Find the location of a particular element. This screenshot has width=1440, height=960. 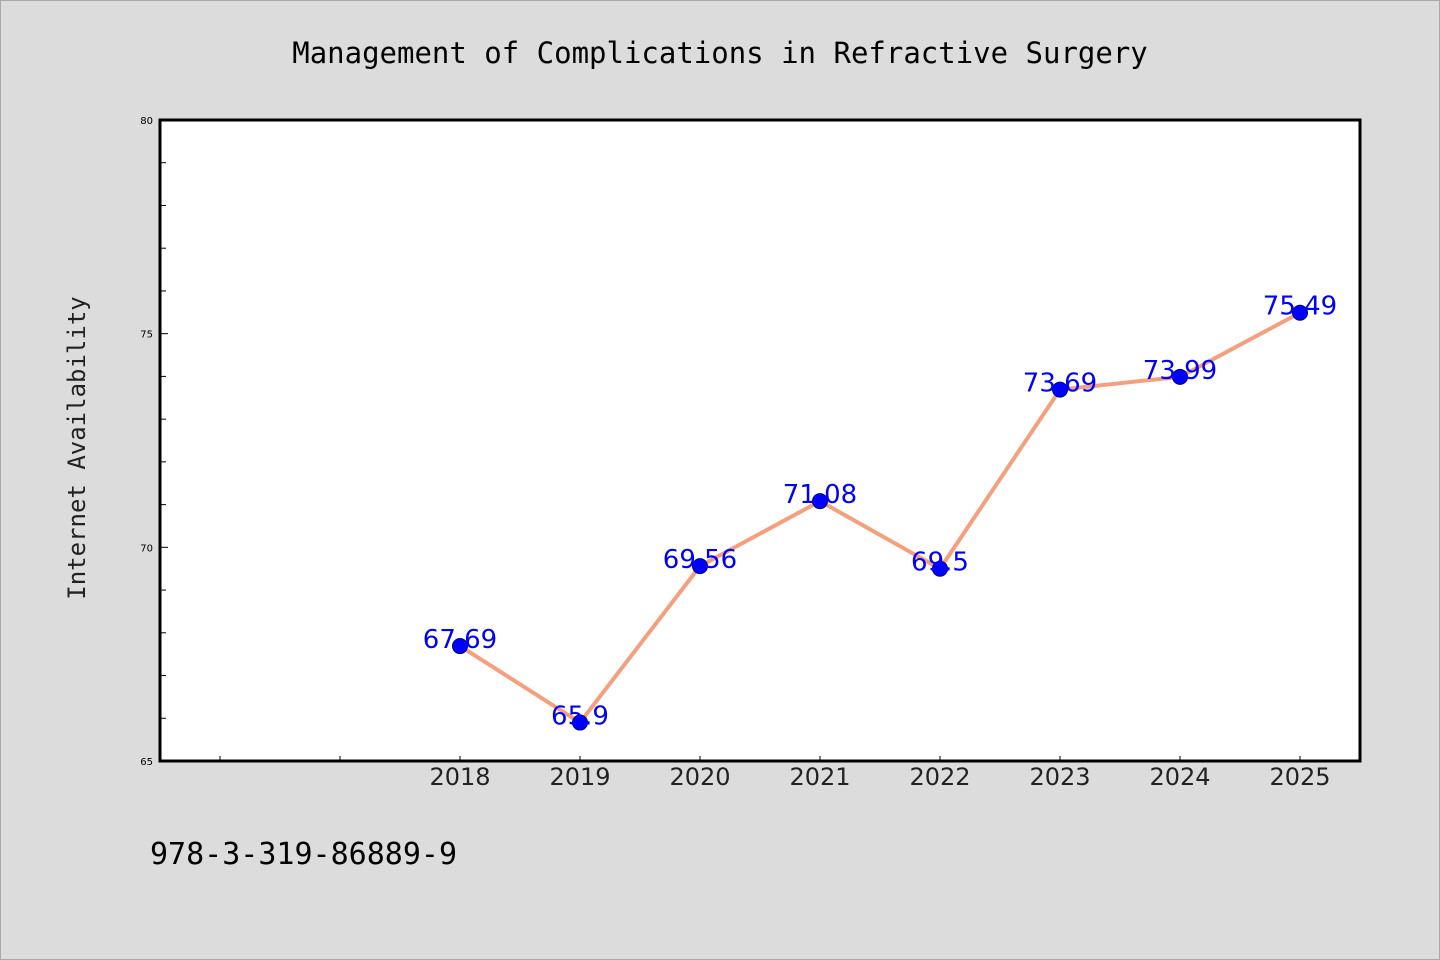

y-tick-label: 80 is located at coordinates (146, 121).